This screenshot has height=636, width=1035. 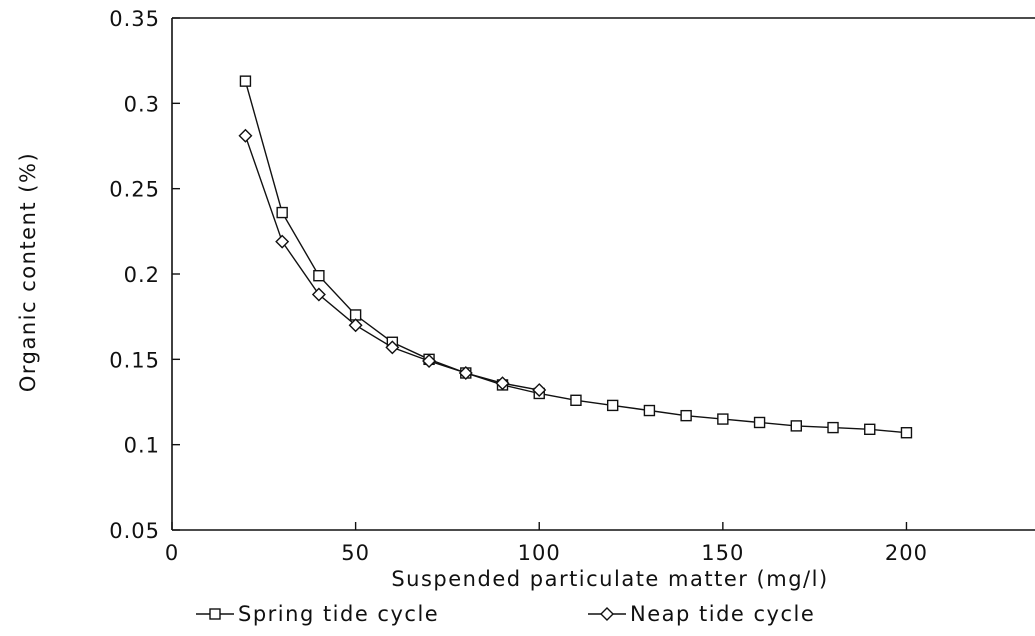 I want to click on legend: Spring tide cycle Neap tide cycle, so click(x=505, y=614).